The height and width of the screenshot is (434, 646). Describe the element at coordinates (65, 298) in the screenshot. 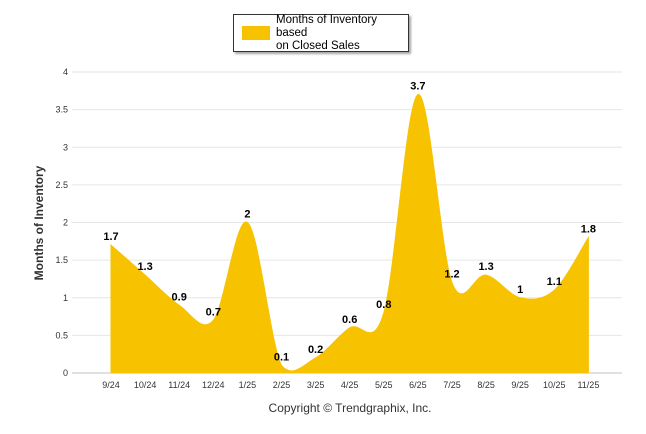

I see `y-tick-label: 1` at that location.